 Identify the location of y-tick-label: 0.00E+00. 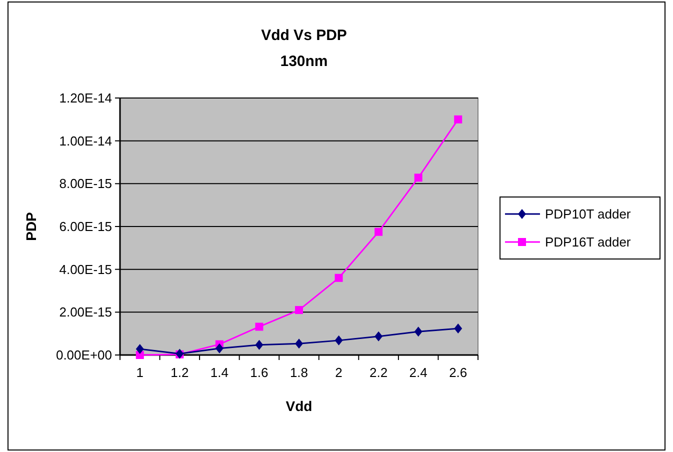
(84, 355).